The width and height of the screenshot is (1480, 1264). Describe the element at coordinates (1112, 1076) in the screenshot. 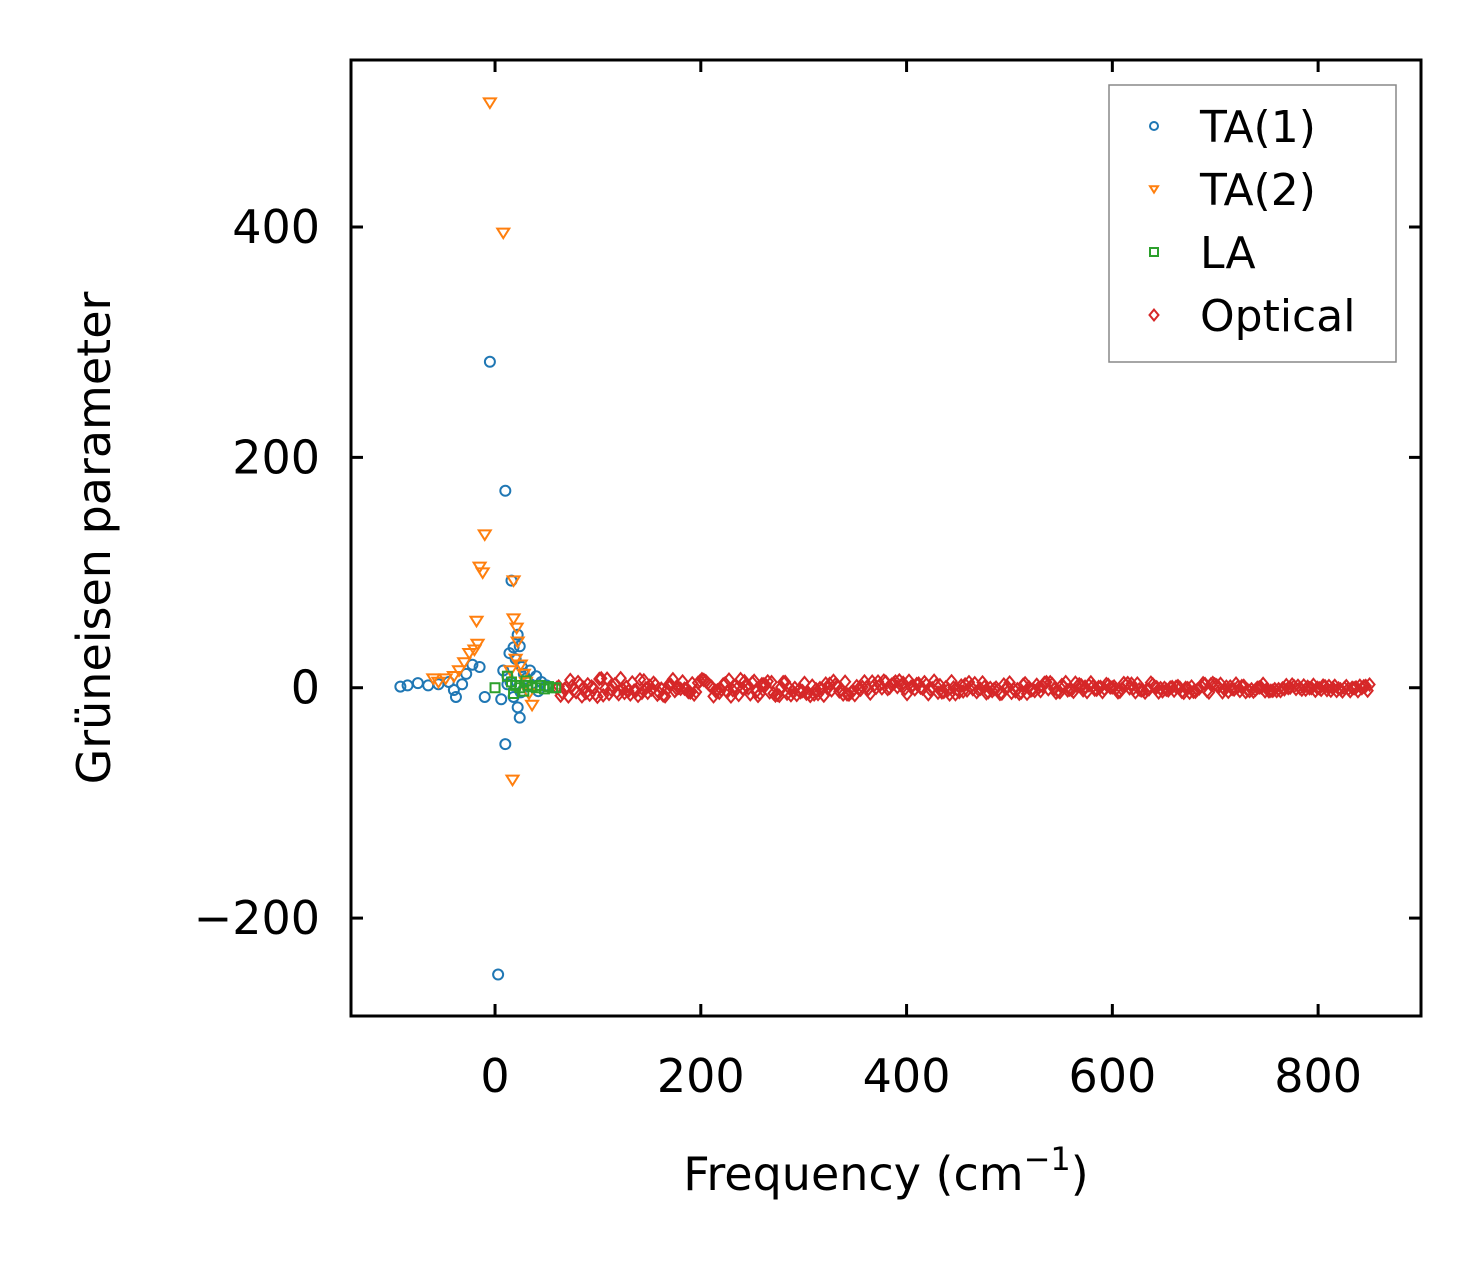

I see `x-tick-label: 600` at that location.